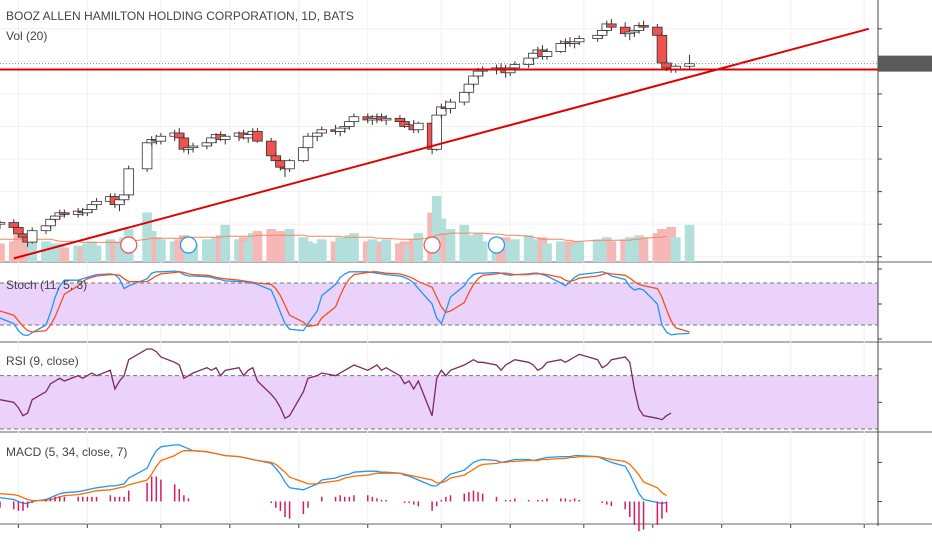 The height and width of the screenshot is (550, 932). I want to click on volume-ma-line, so click(333, 237).